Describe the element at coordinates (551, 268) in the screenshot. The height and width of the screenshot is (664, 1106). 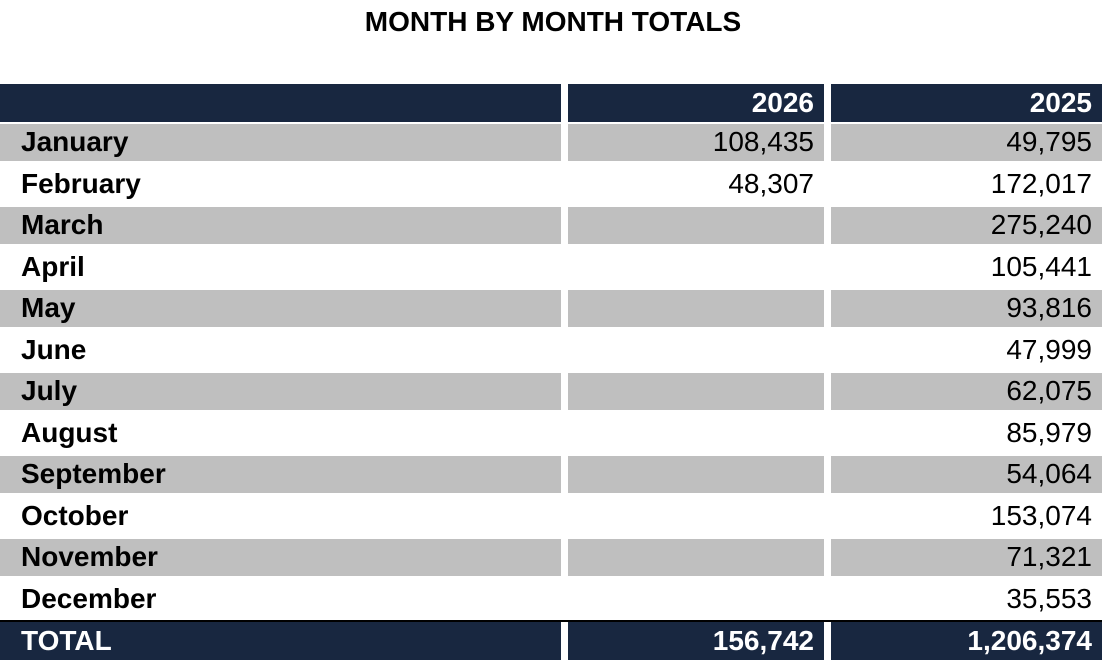
I see `table-row-april: April 105,441` at that location.